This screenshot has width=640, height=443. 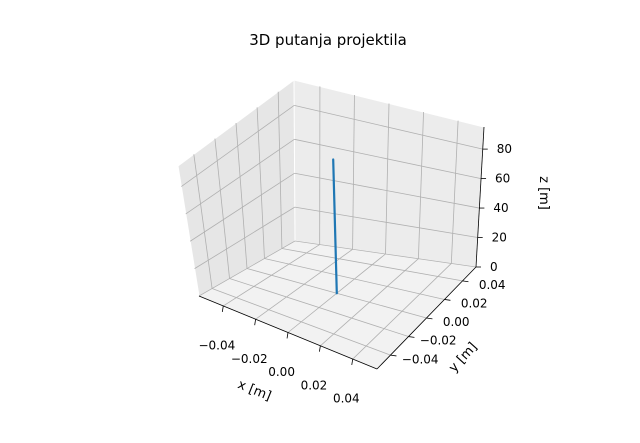 I want to click on y-tick-label: 0.02, so click(x=474, y=304).